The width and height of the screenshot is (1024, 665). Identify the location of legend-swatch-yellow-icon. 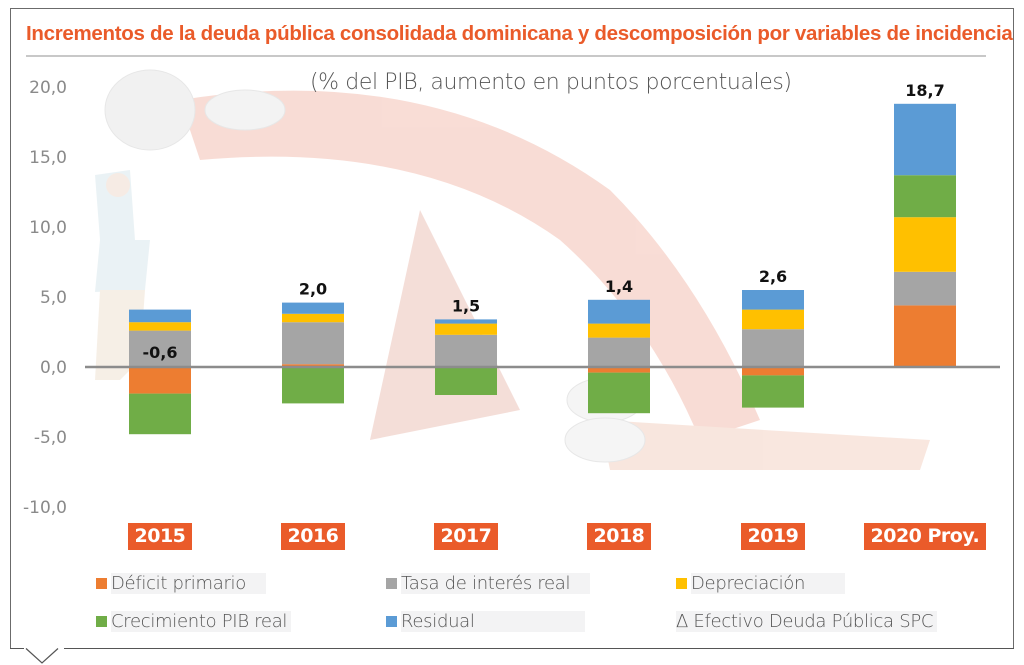
(681, 583).